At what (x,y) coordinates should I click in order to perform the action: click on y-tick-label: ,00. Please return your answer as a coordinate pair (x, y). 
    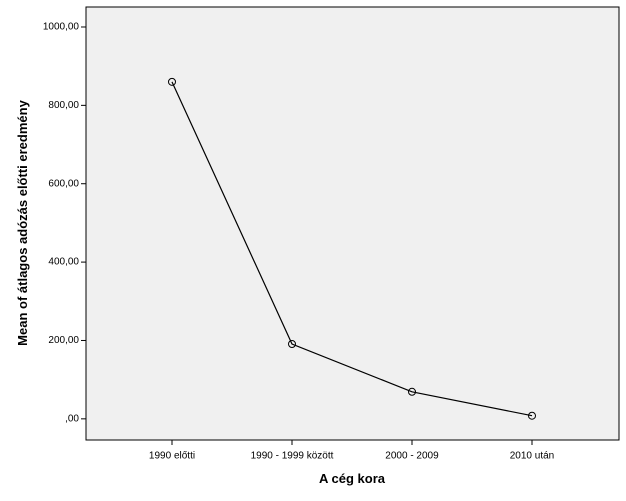
    Looking at the image, I should click on (72, 418).